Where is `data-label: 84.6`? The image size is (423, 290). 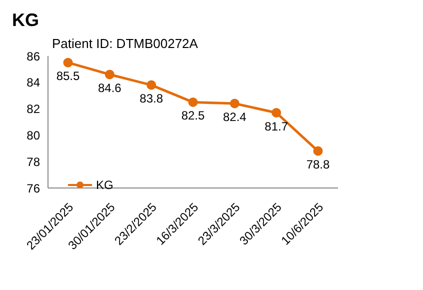
data-label: 84.6 is located at coordinates (110, 88).